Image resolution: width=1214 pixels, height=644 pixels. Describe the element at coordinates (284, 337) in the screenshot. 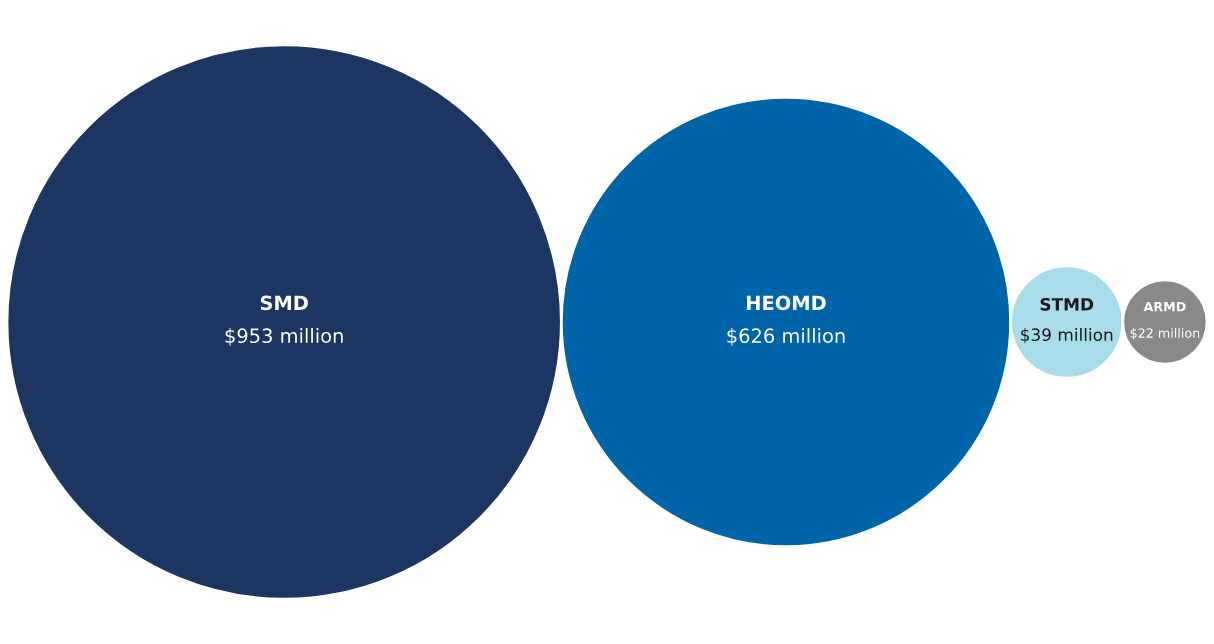

I see `data-label: $953 million` at that location.